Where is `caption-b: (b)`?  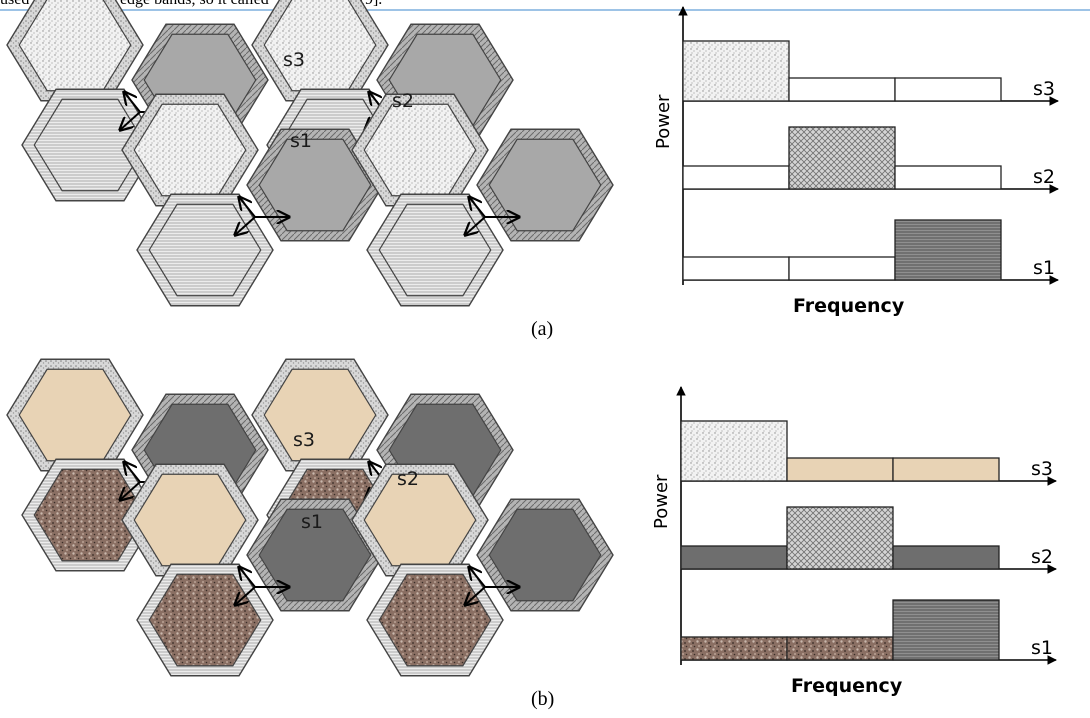
caption-b: (b) is located at coordinates (543, 699).